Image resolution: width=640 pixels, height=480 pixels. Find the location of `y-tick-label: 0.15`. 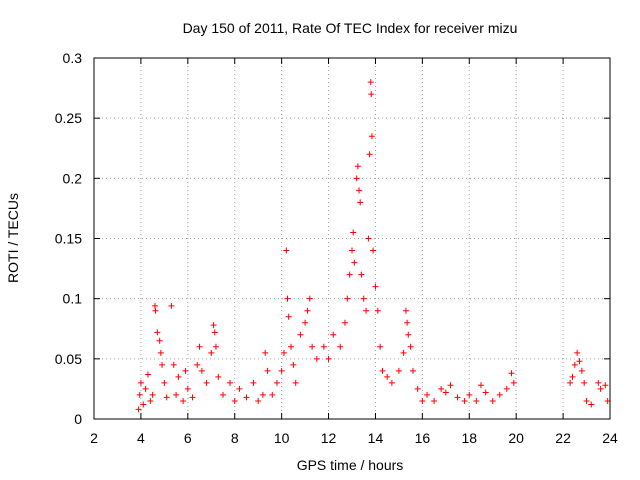

y-tick-label: 0.15 is located at coordinates (68, 239).